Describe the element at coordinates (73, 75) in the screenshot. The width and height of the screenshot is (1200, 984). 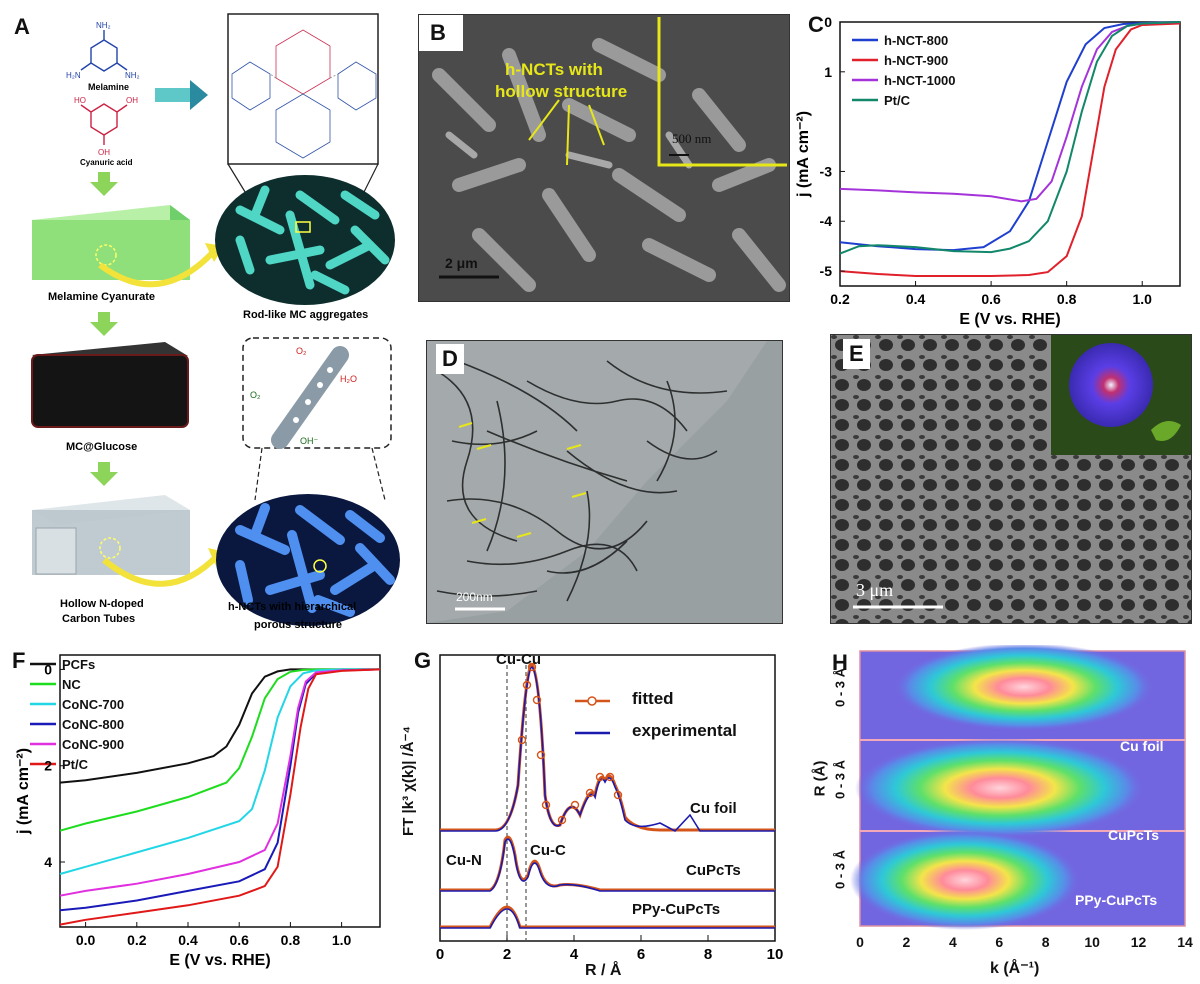
I see `svg-text: H₂N` at that location.